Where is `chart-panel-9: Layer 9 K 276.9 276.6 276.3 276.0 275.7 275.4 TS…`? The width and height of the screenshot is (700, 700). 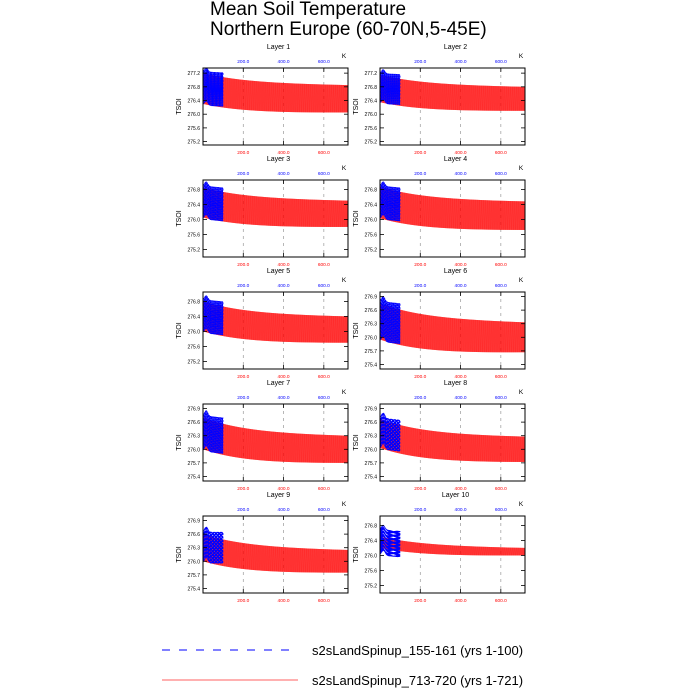 chart-panel-9: Layer 9 K 276.9 276.6 276.3 276.0 275.7 275.4 TS… is located at coordinates (262, 548).